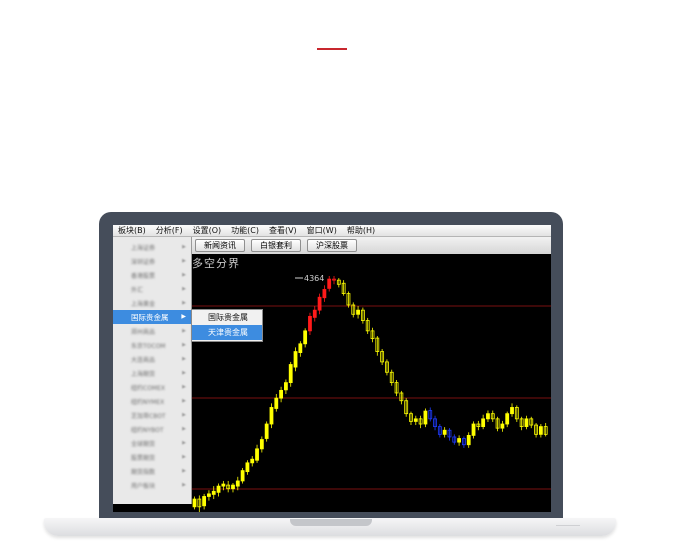  I want to click on sidebar-item: 纽约NYMEX ▶, so click(152, 401).